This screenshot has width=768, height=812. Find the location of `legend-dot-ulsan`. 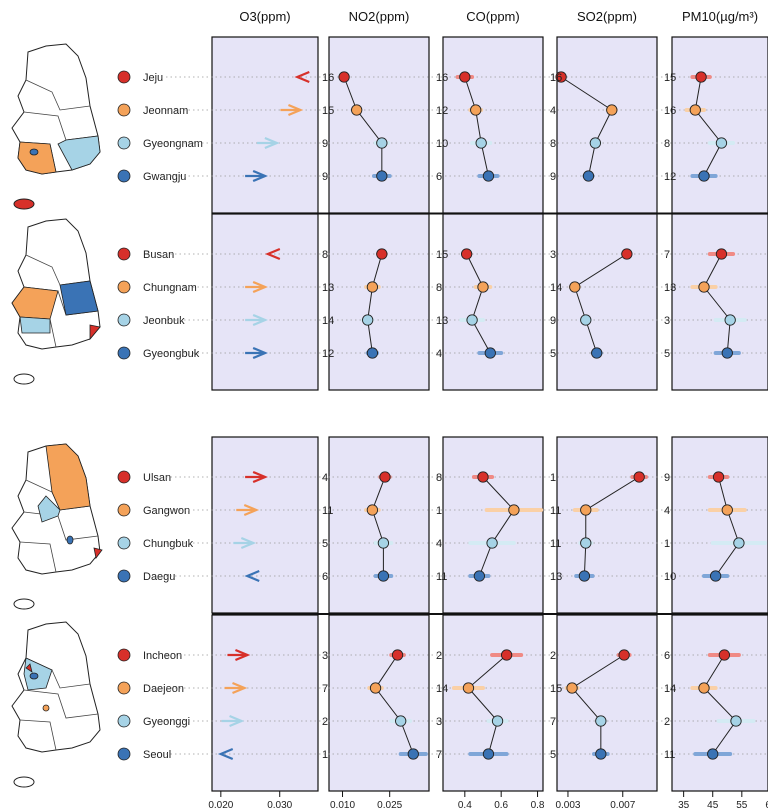

legend-dot-ulsan is located at coordinates (124, 477).